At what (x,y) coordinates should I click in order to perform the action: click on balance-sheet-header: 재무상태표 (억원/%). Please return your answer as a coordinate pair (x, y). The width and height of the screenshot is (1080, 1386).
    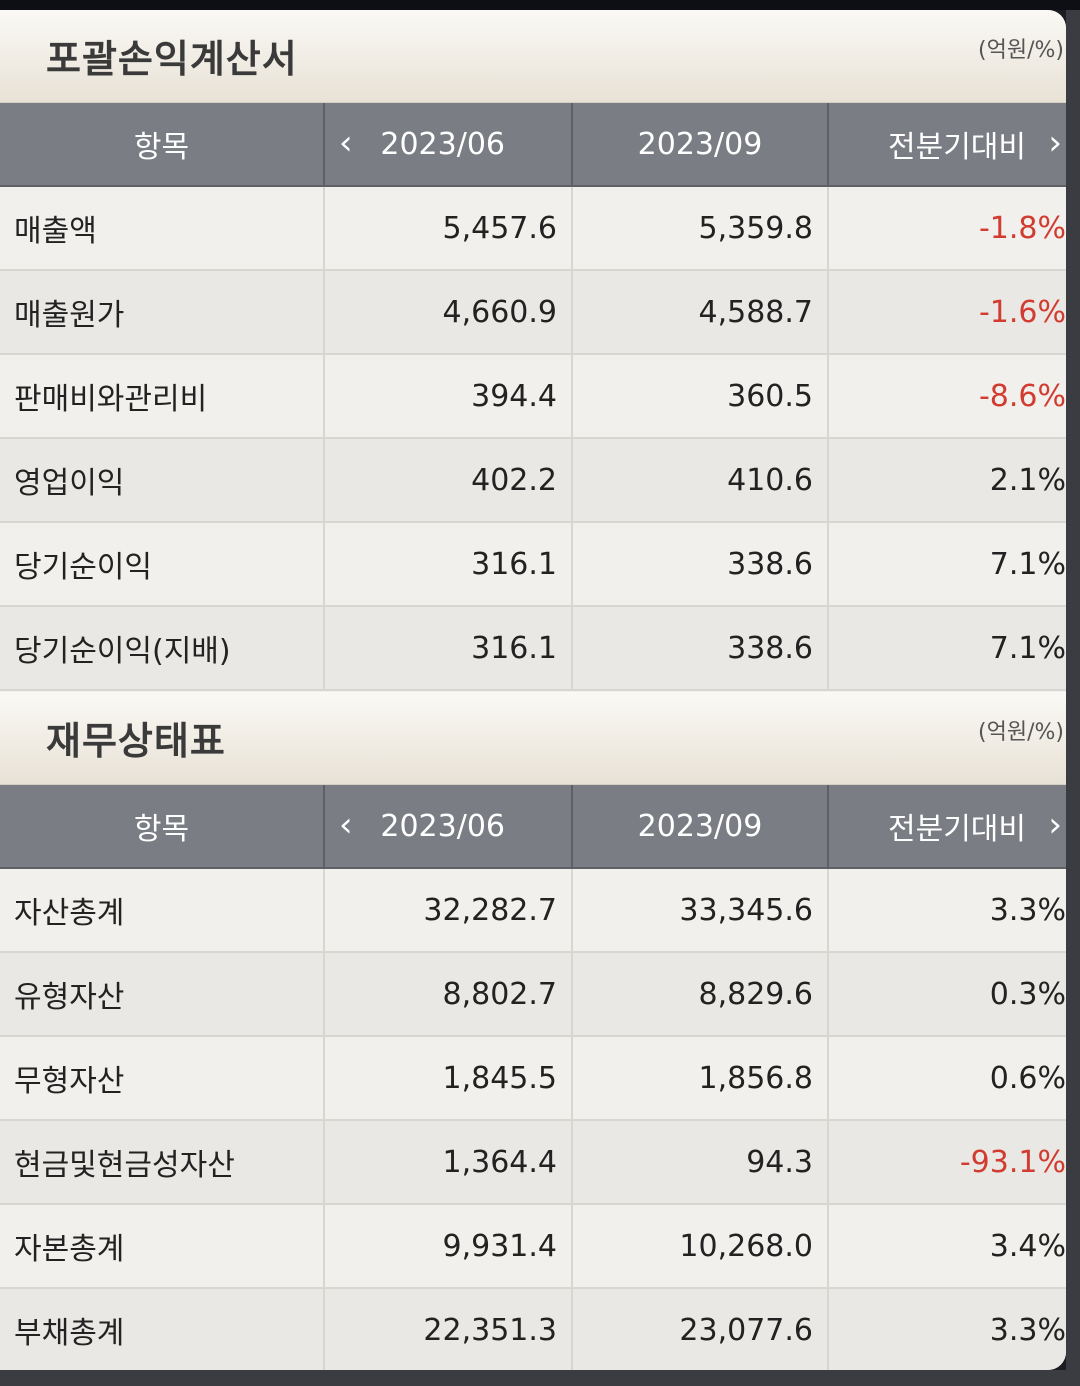
    Looking at the image, I should click on (533, 738).